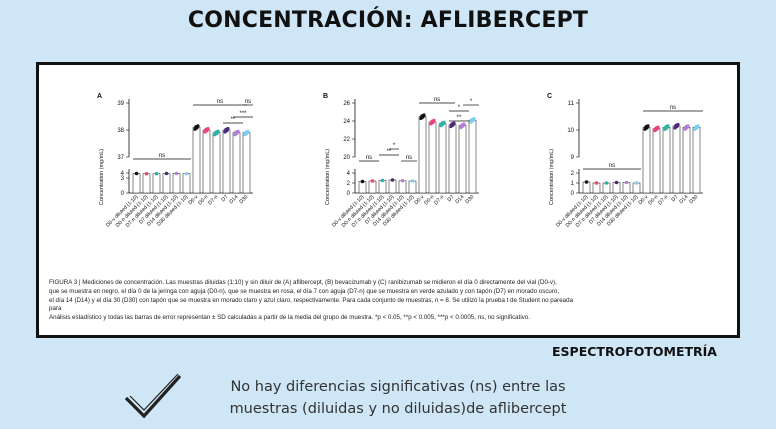 This screenshot has width=776, height=429. Describe the element at coordinates (571, 104) in the screenshot. I see `y-tick-label: 11` at that location.